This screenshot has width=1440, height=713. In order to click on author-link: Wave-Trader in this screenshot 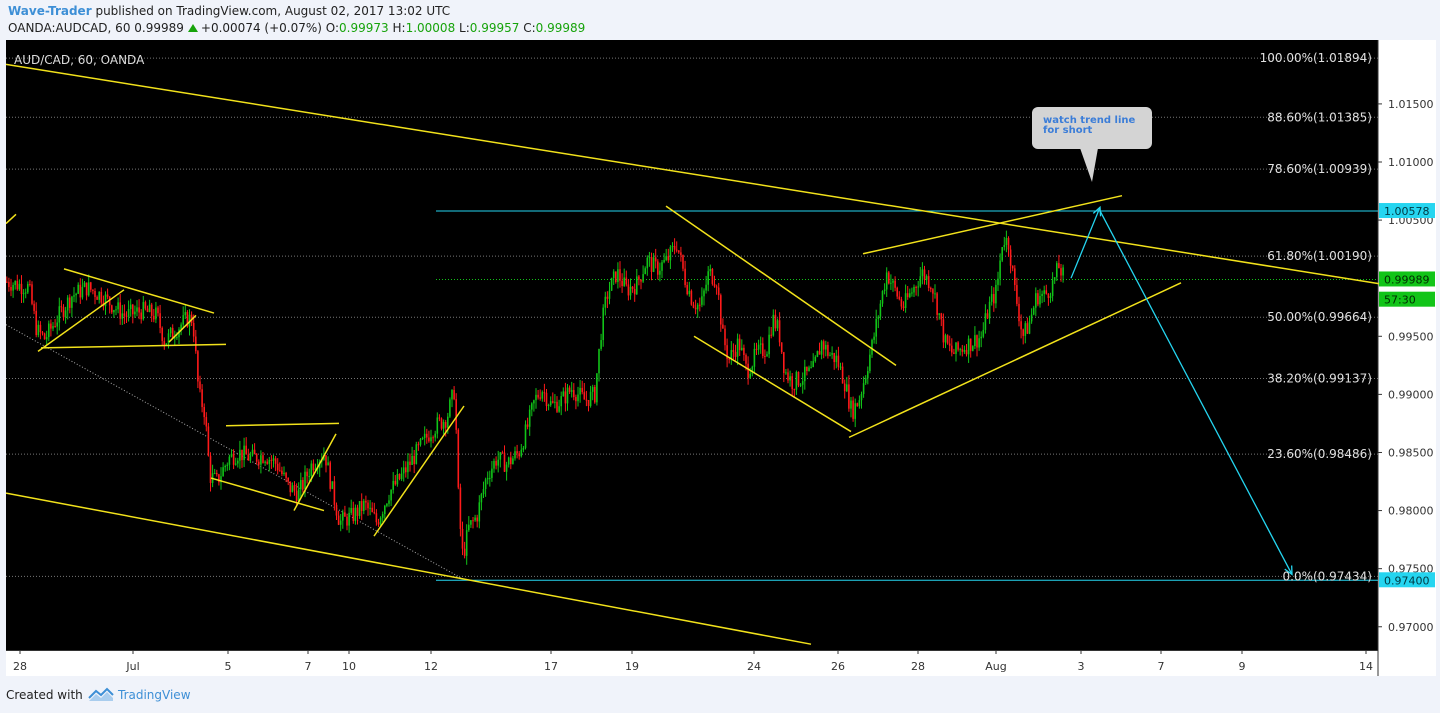, I will do `click(50, 11)`.